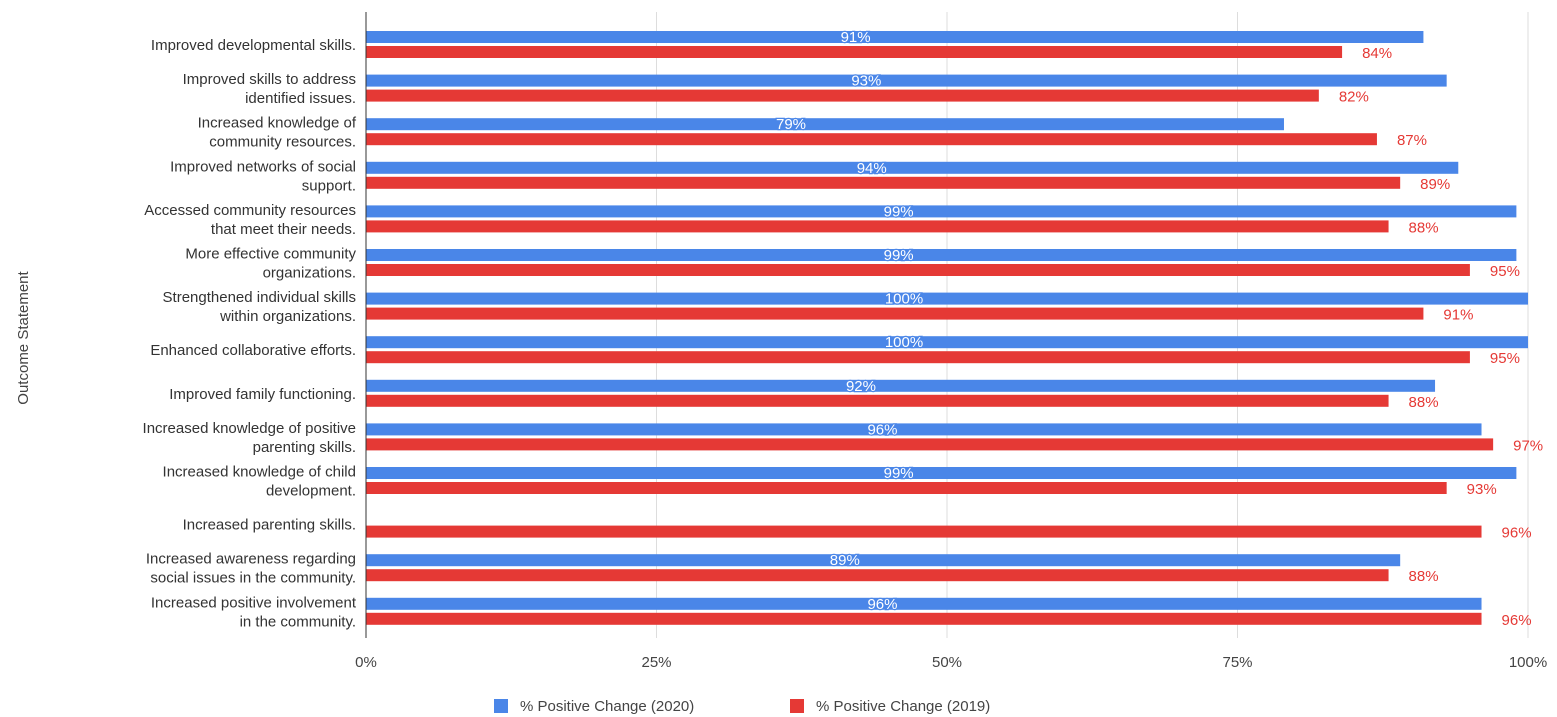 The height and width of the screenshot is (717, 1557). What do you see at coordinates (1237, 662) in the screenshot?
I see `x-tick-label: 75%` at bounding box center [1237, 662].